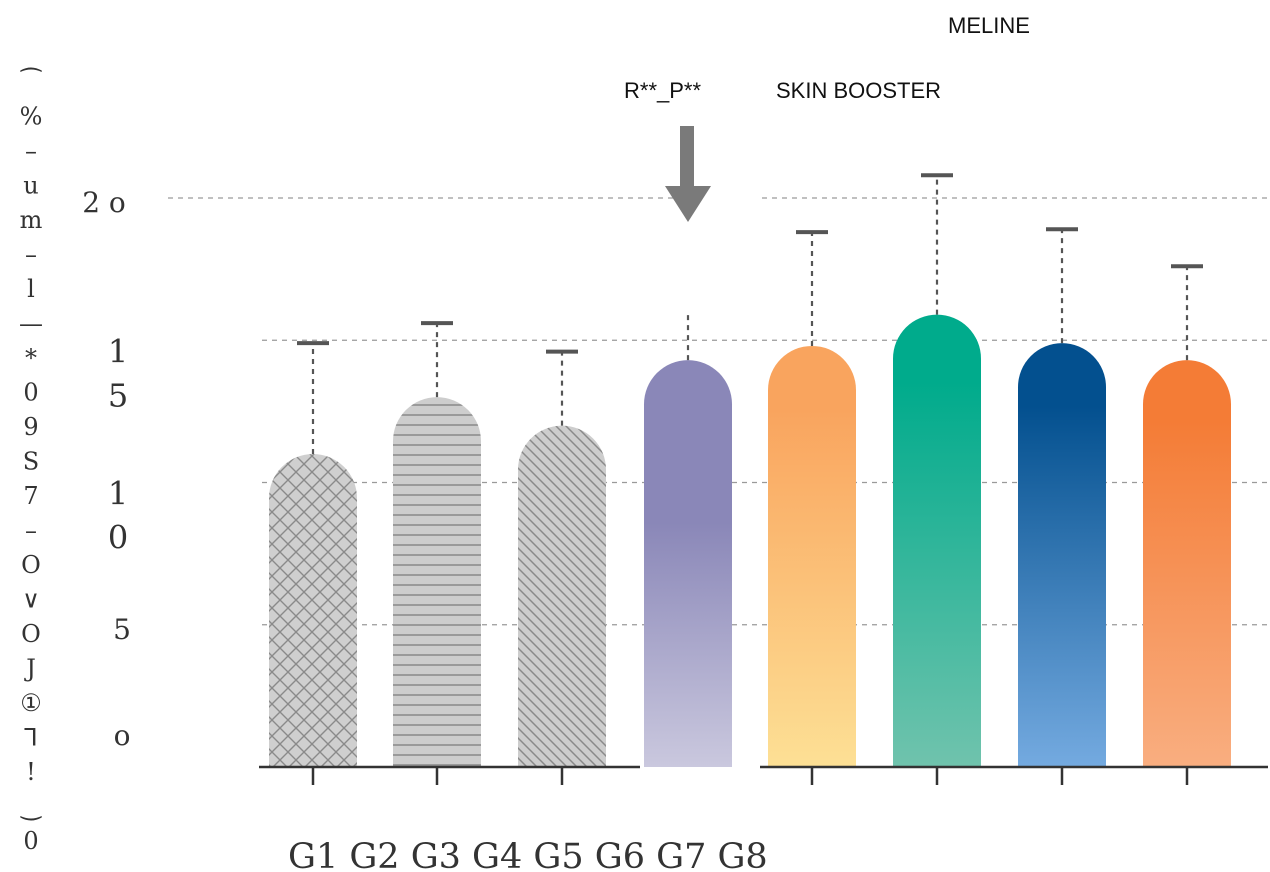  I want to click on y-axis-label-char: ‿, so click(30, 807).